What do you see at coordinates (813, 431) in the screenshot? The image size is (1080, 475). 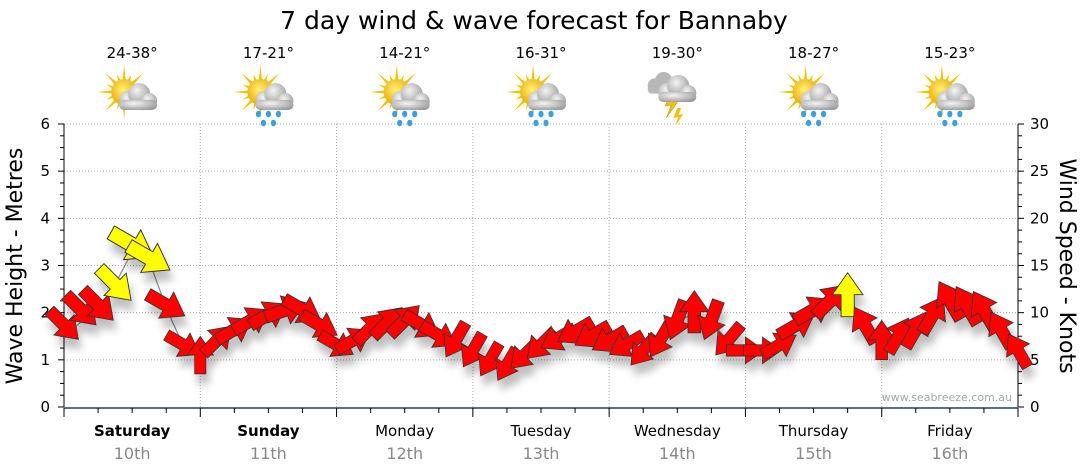 I see `day-name: Thursday` at bounding box center [813, 431].